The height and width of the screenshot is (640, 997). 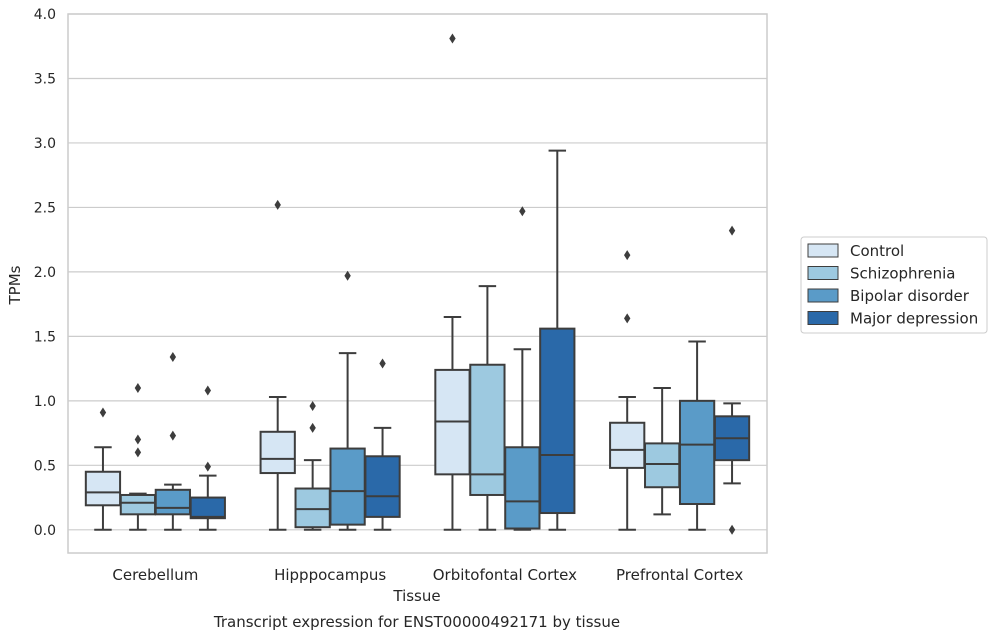 I want to click on x-axis-label: Tissue, so click(x=416, y=596).